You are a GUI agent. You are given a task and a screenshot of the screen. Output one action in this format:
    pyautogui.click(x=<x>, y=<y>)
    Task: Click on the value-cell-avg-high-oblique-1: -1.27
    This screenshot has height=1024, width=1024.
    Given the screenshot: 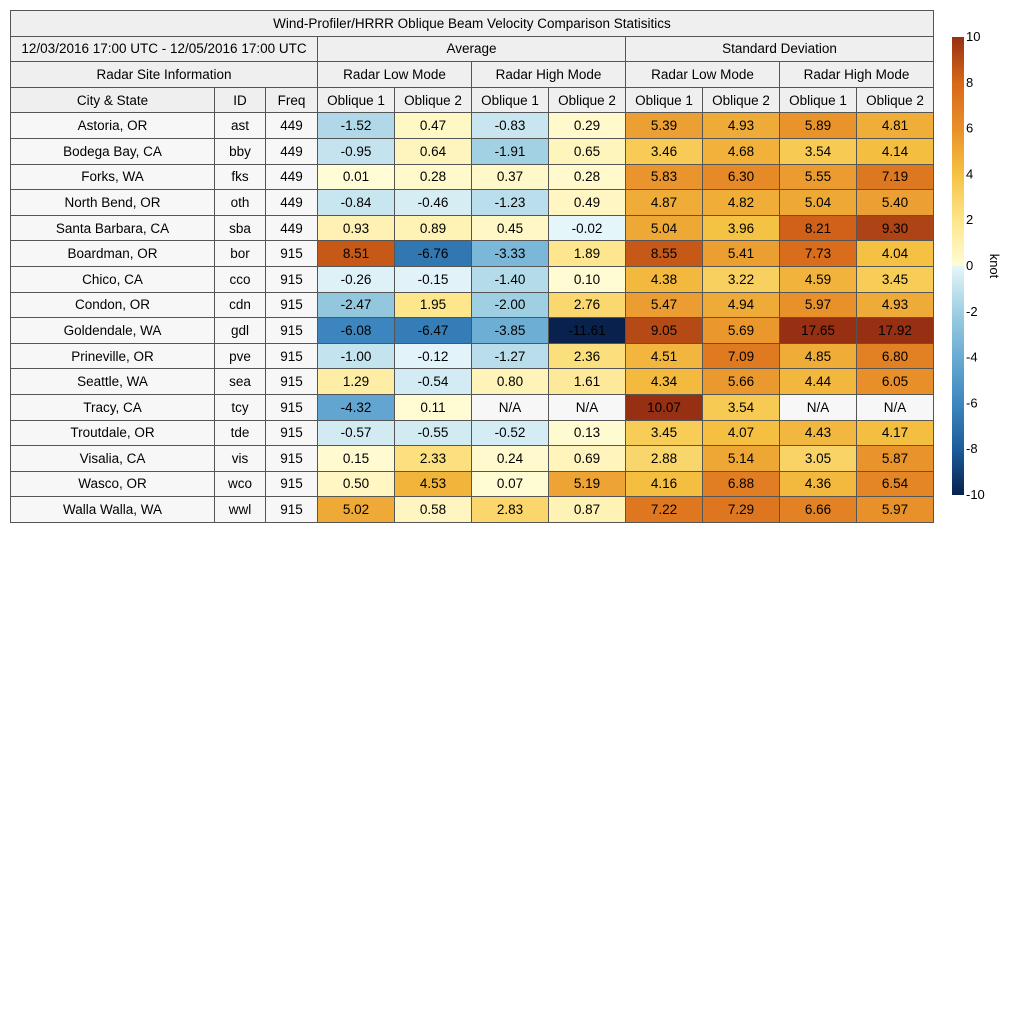 What is the action you would take?
    pyautogui.click(x=510, y=356)
    